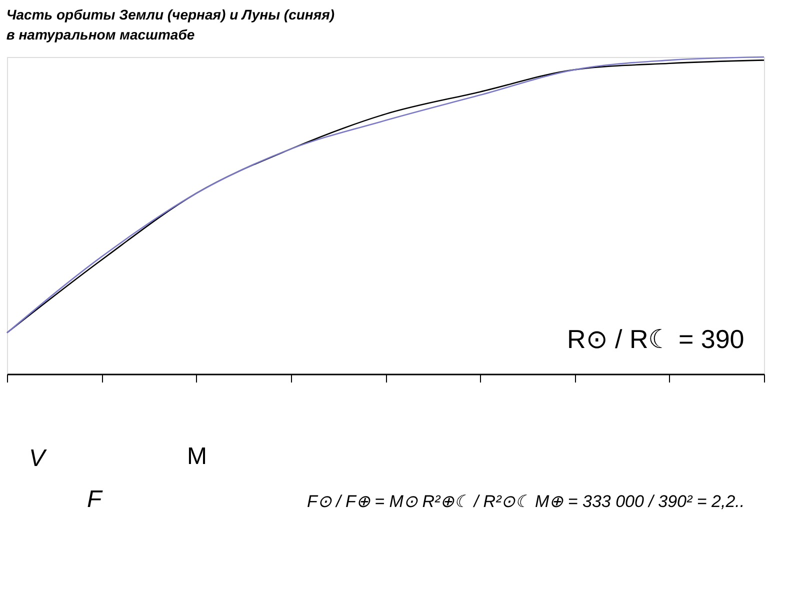 Image resolution: width=800 pixels, height=600 pixels. I want to click on chart-title: Часть орбиты Земли (черная) и Луны (синяя), so click(170, 14).